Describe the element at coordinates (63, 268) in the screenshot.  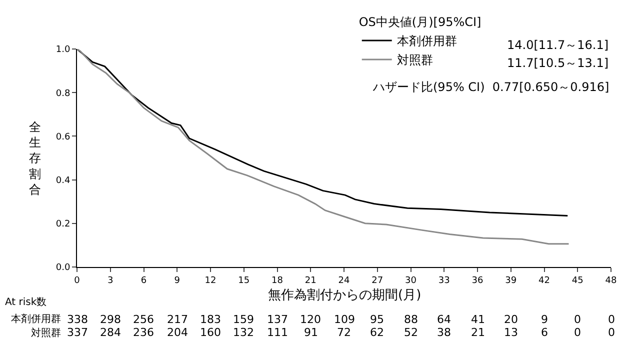
I see `y-tick-label: 0.0` at that location.